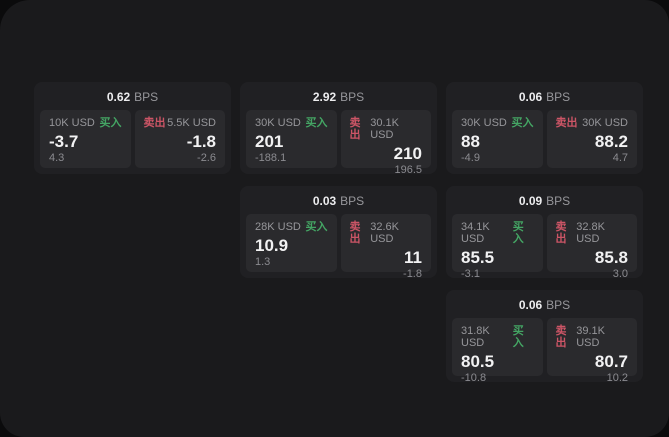  What do you see at coordinates (497, 350) in the screenshot?
I see `buy-panel: 31.8K USD 买入 80.5 -10.8` at bounding box center [497, 350].